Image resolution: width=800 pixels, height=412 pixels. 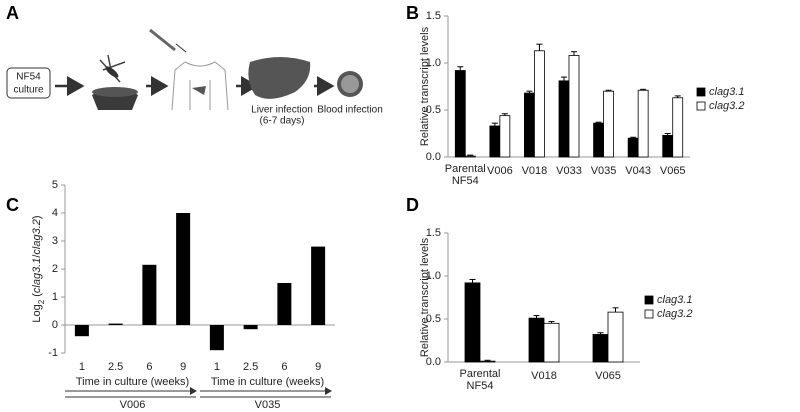 What do you see at coordinates (28, 90) in the screenshot?
I see `culture-label: culture` at bounding box center [28, 90].